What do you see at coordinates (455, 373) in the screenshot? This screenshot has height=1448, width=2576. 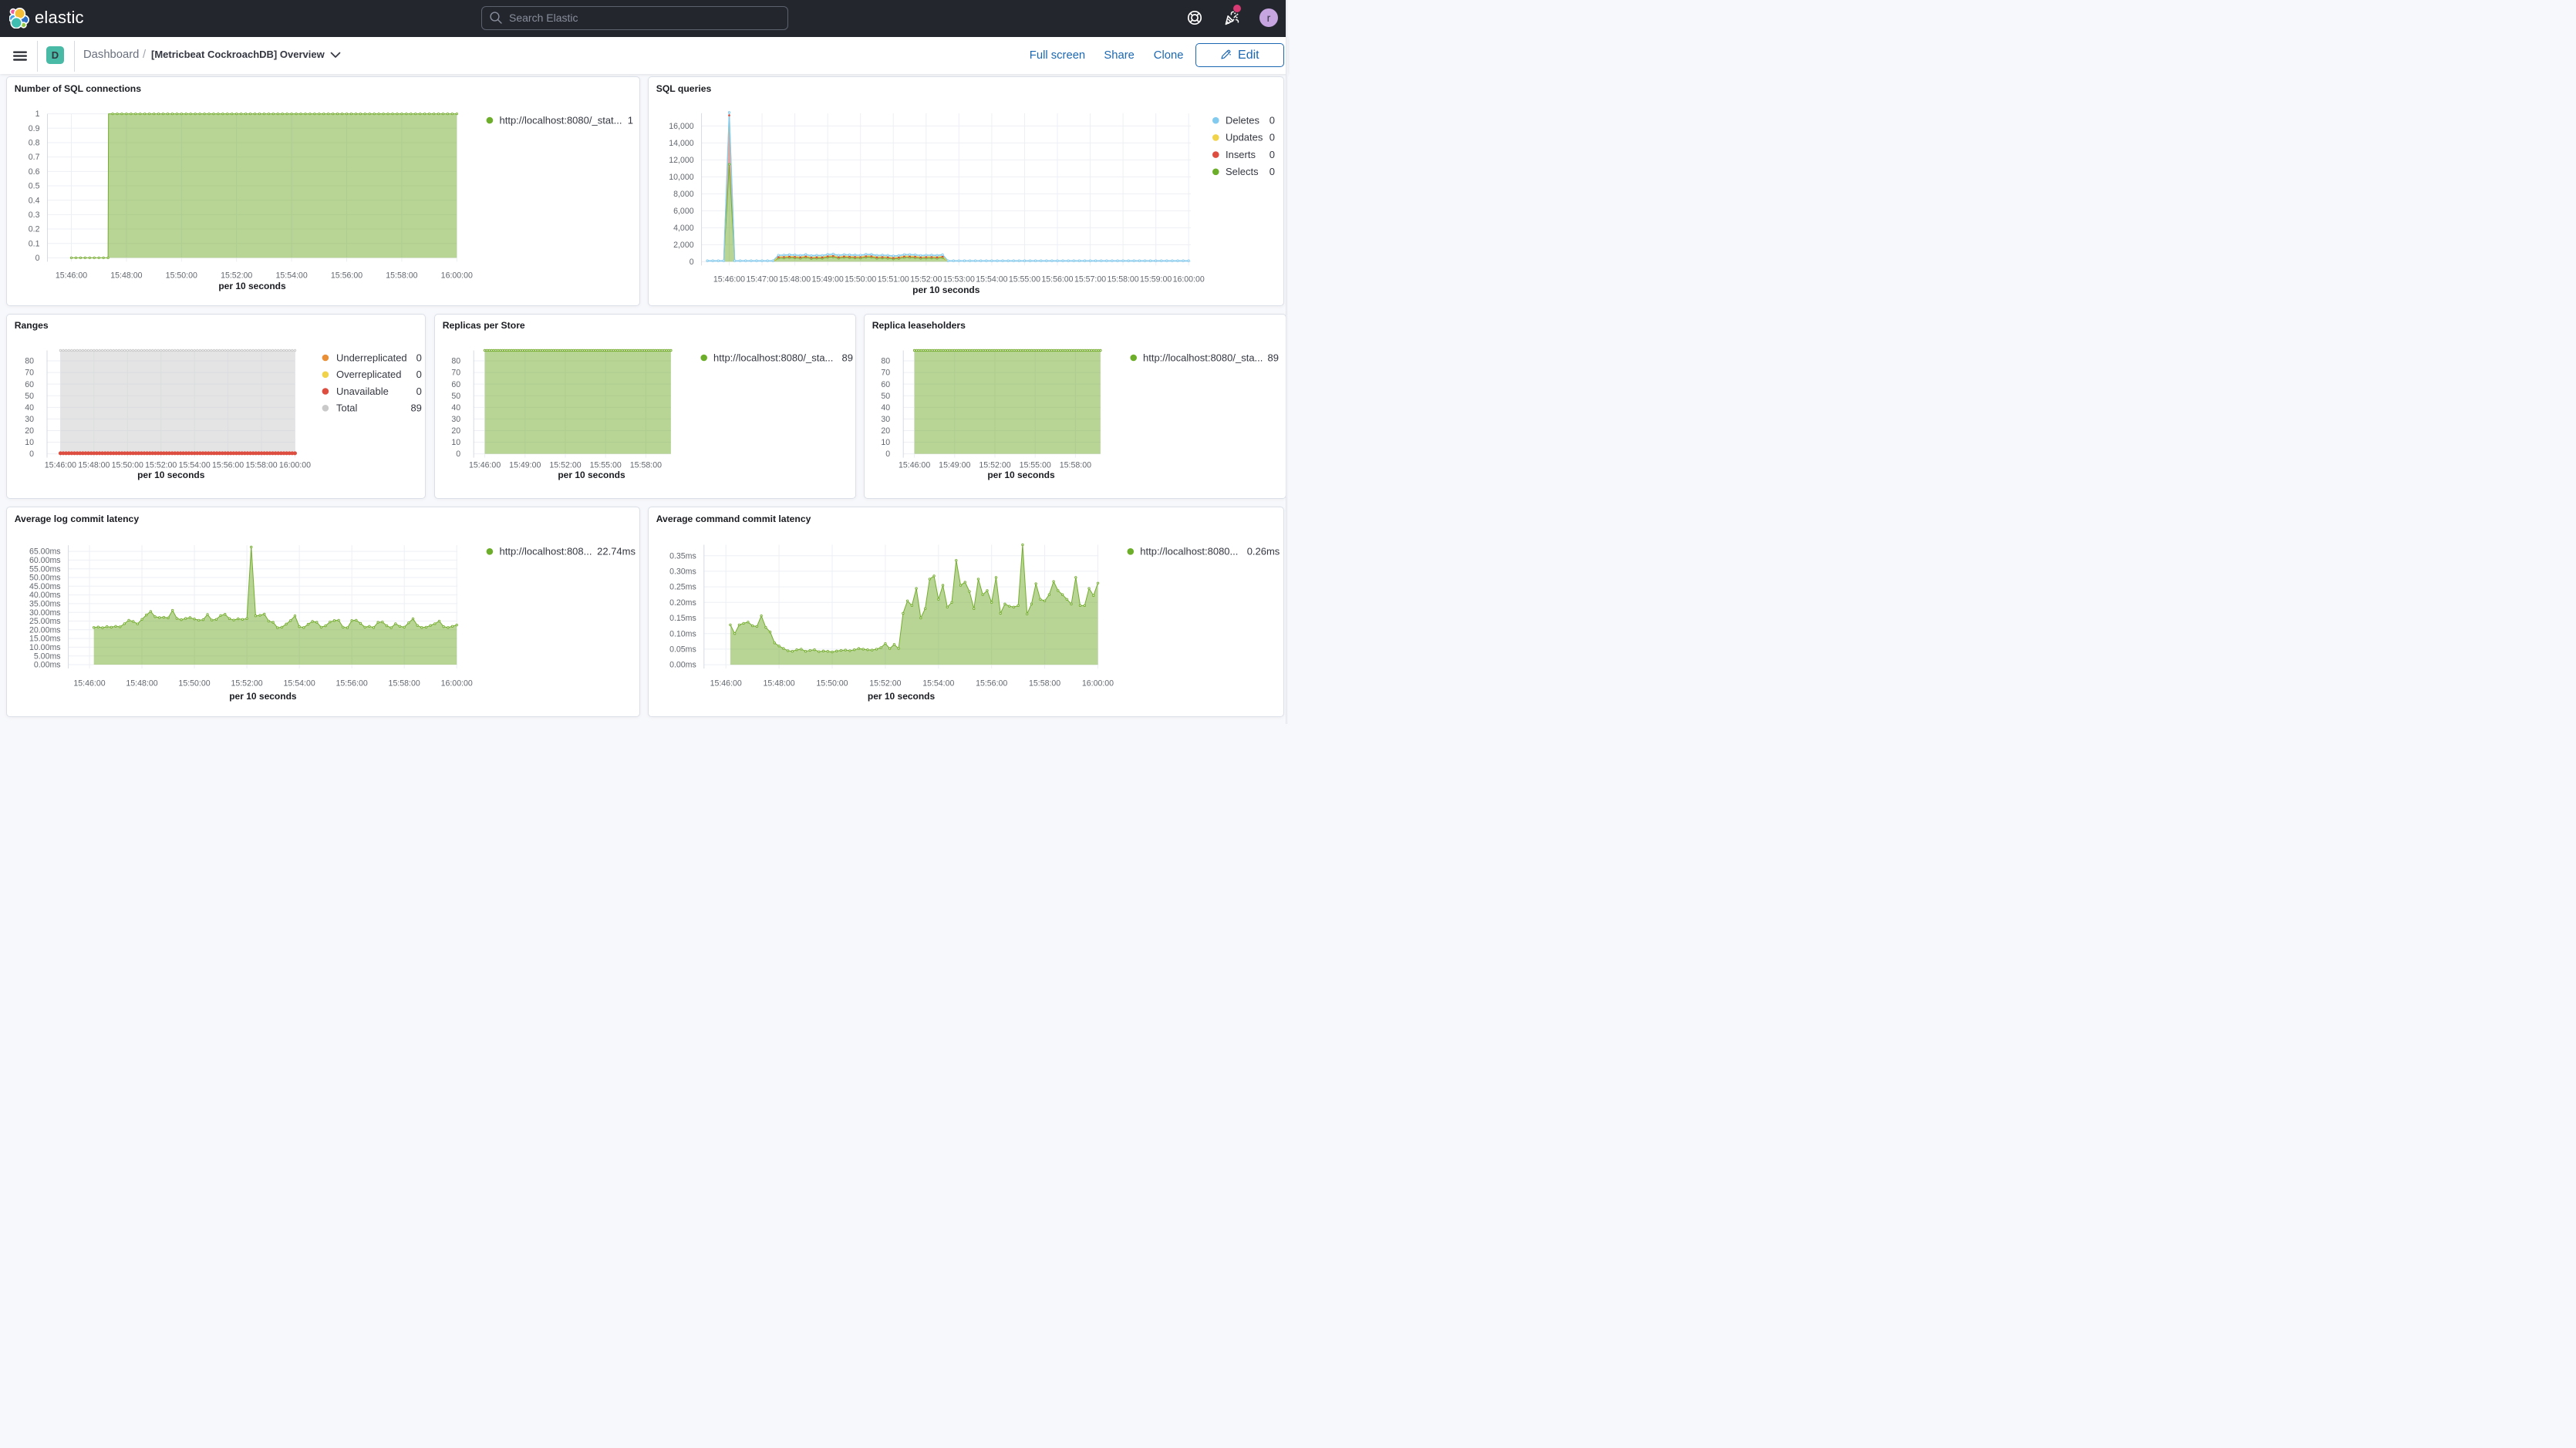 I see `svg-text: 70` at bounding box center [455, 373].